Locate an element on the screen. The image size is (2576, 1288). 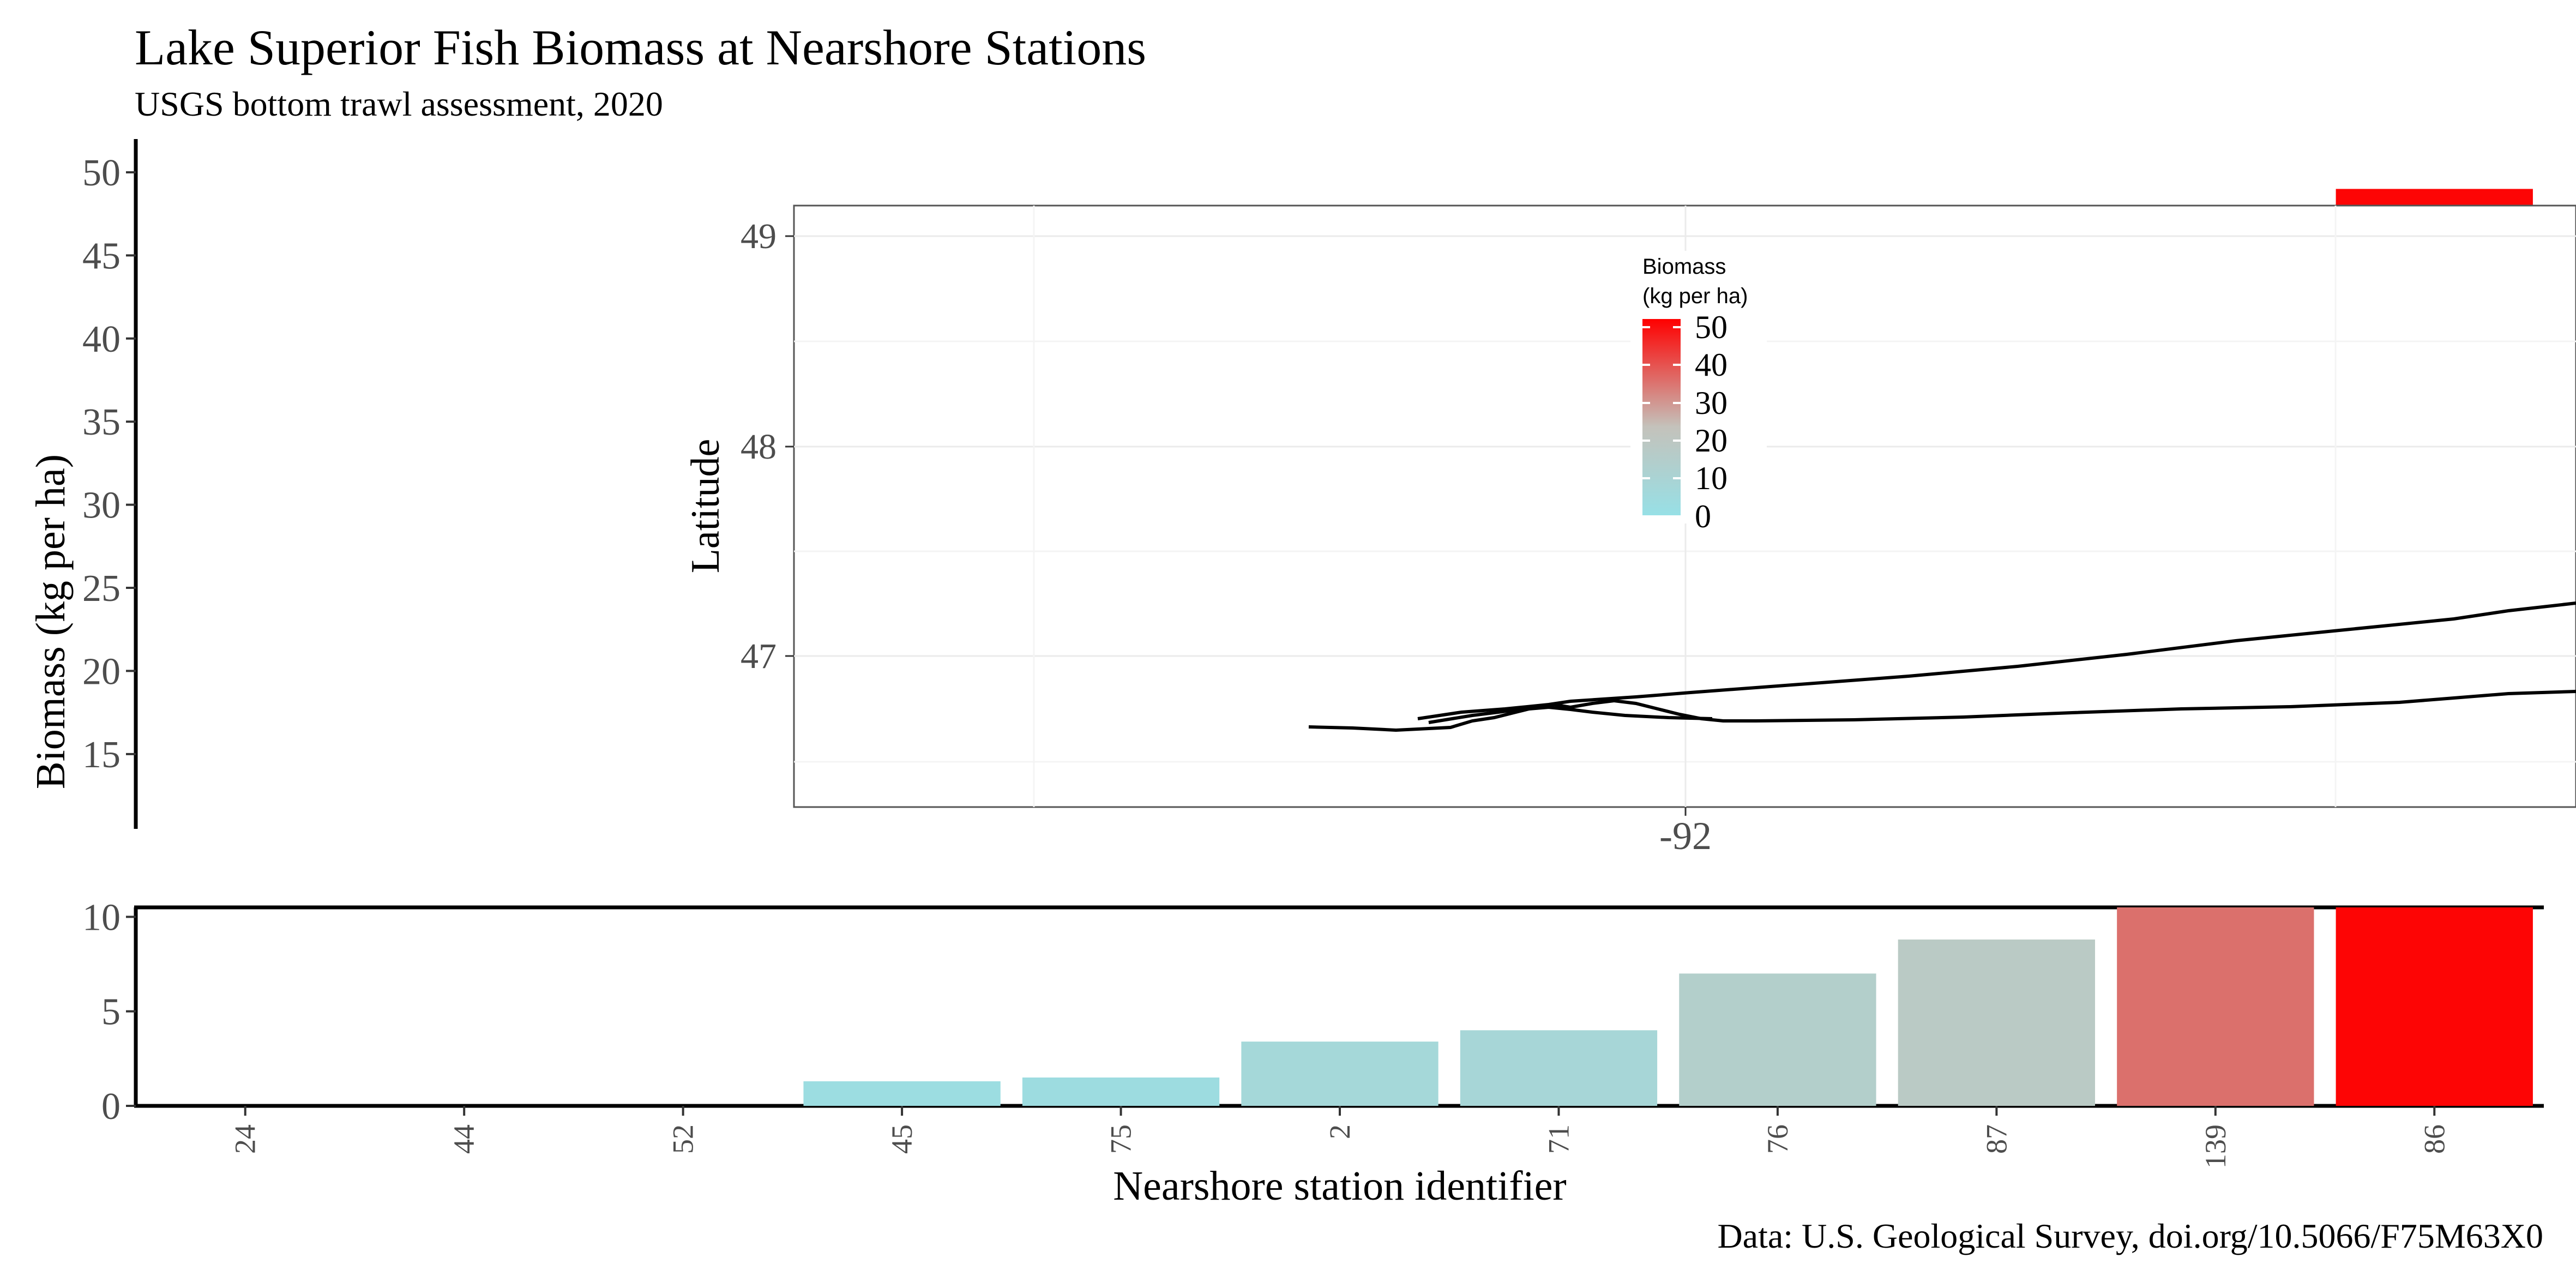
y-tick-label-45: 45 is located at coordinates (101, 256).